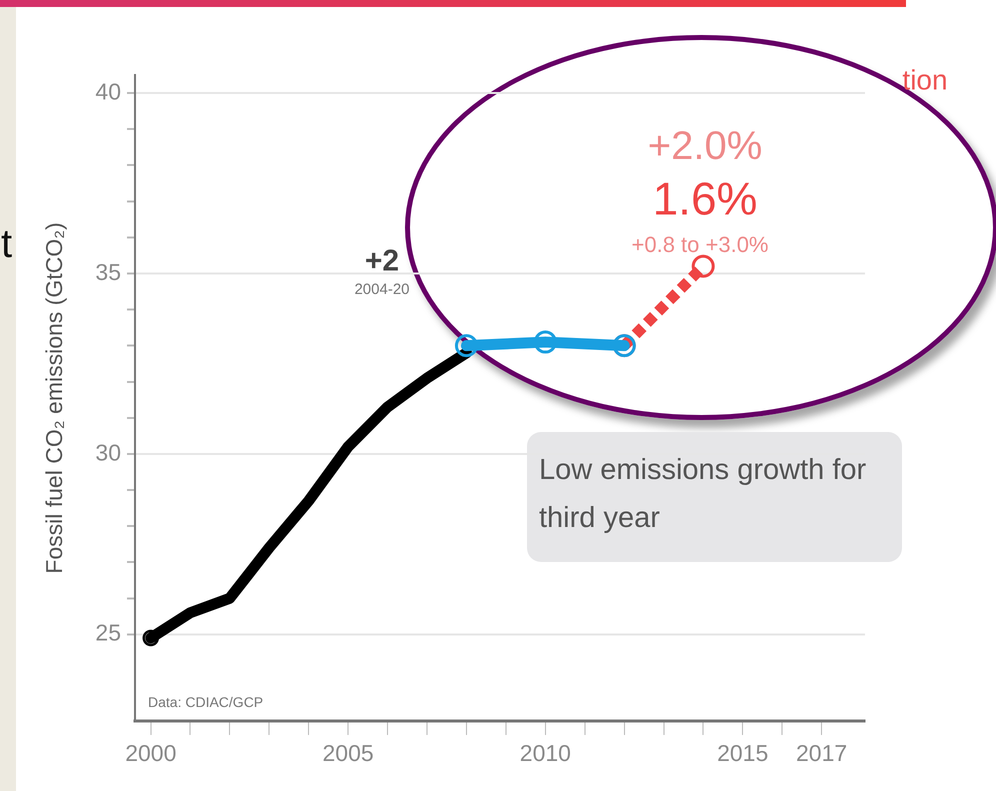  I want to click on annotation: Data: CDIAC/GCP, so click(206, 702).